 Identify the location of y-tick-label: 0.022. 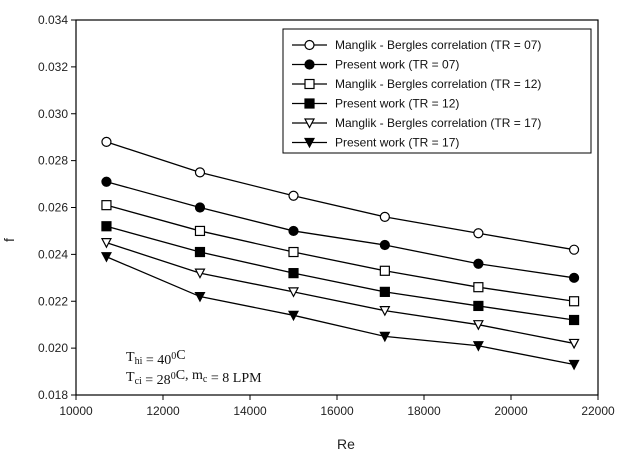
(53, 301).